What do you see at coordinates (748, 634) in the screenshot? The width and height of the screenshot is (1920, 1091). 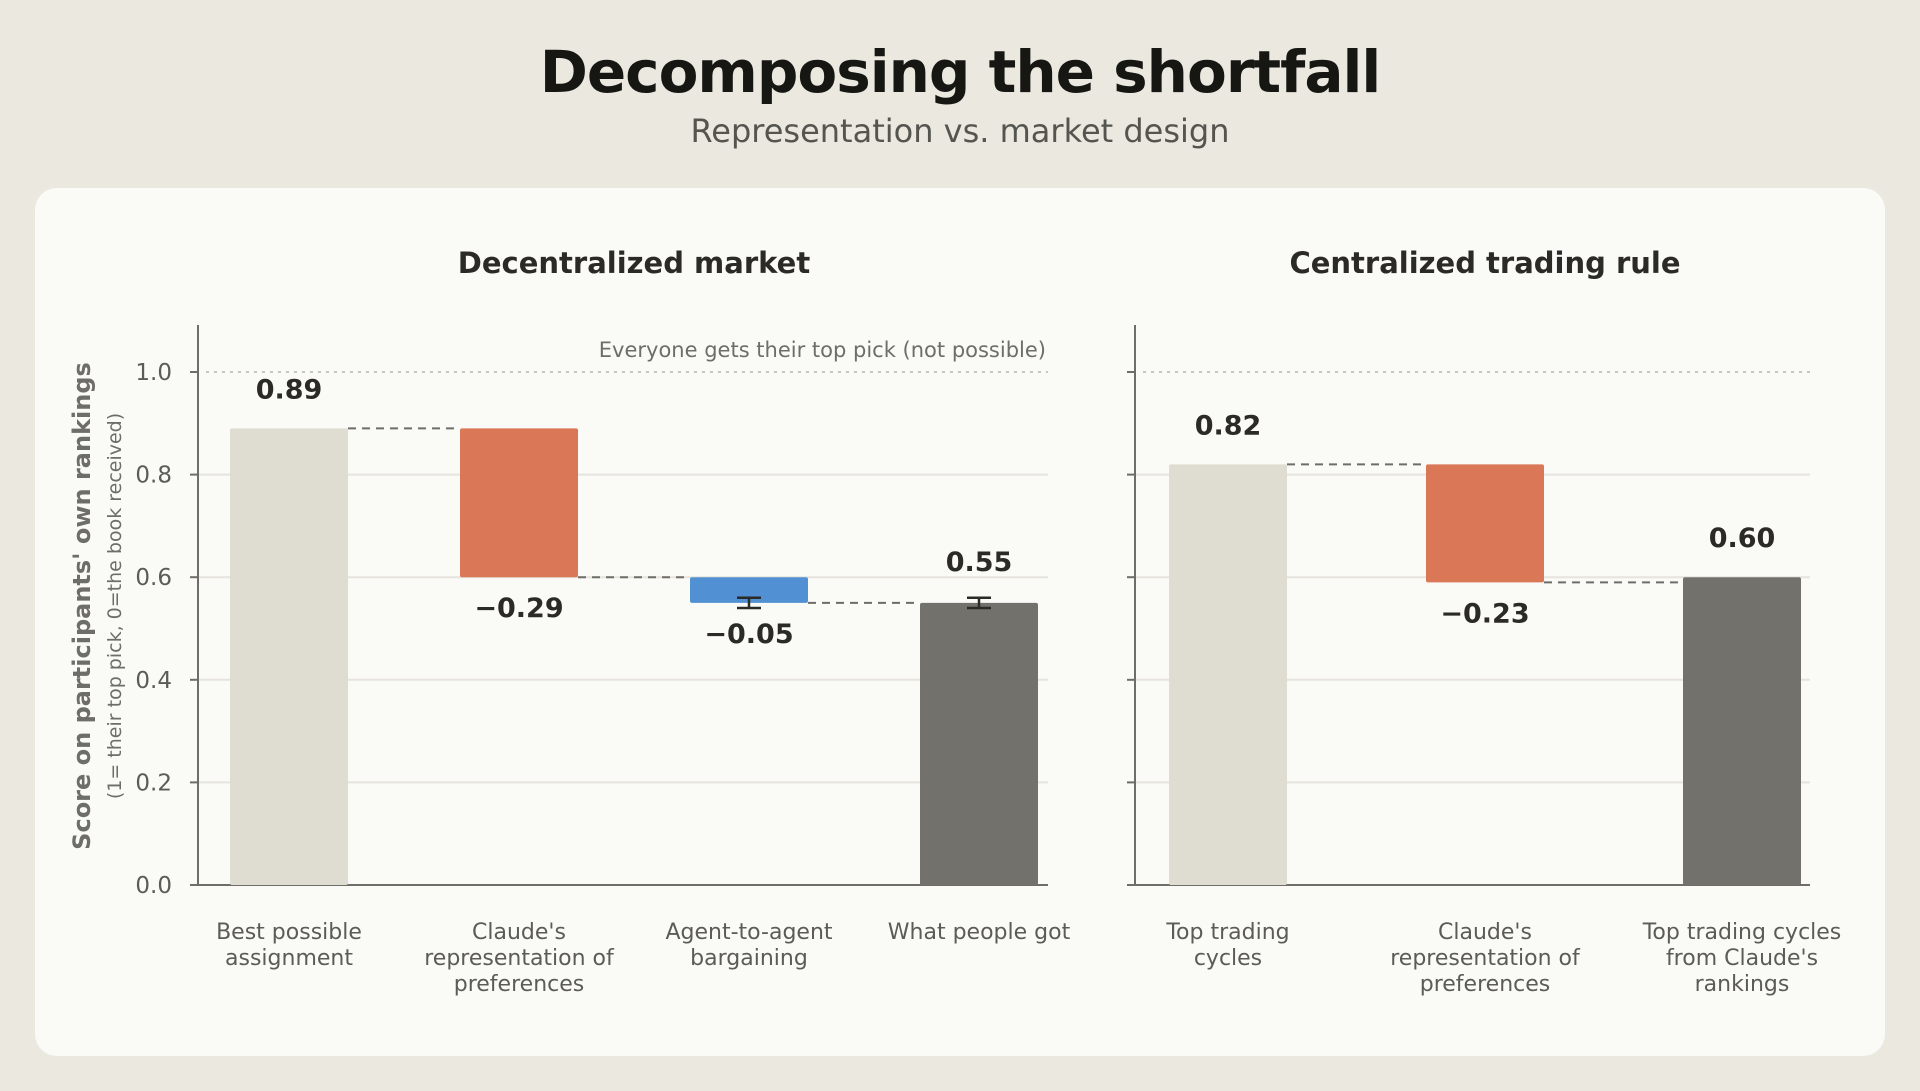 I see `data-label: −0.05` at bounding box center [748, 634].